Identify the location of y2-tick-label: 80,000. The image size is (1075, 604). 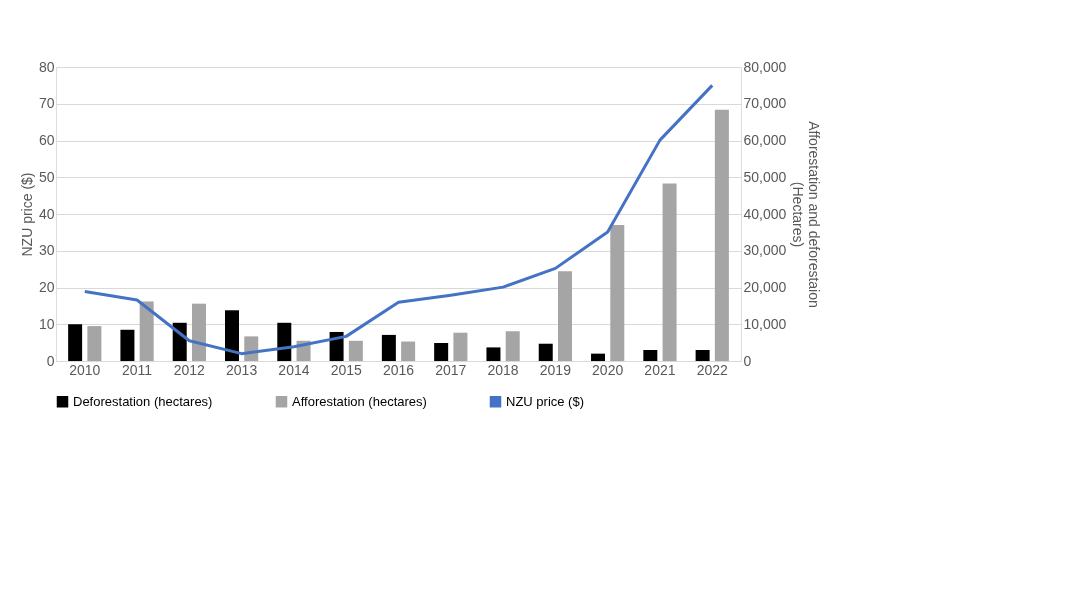
(765, 66).